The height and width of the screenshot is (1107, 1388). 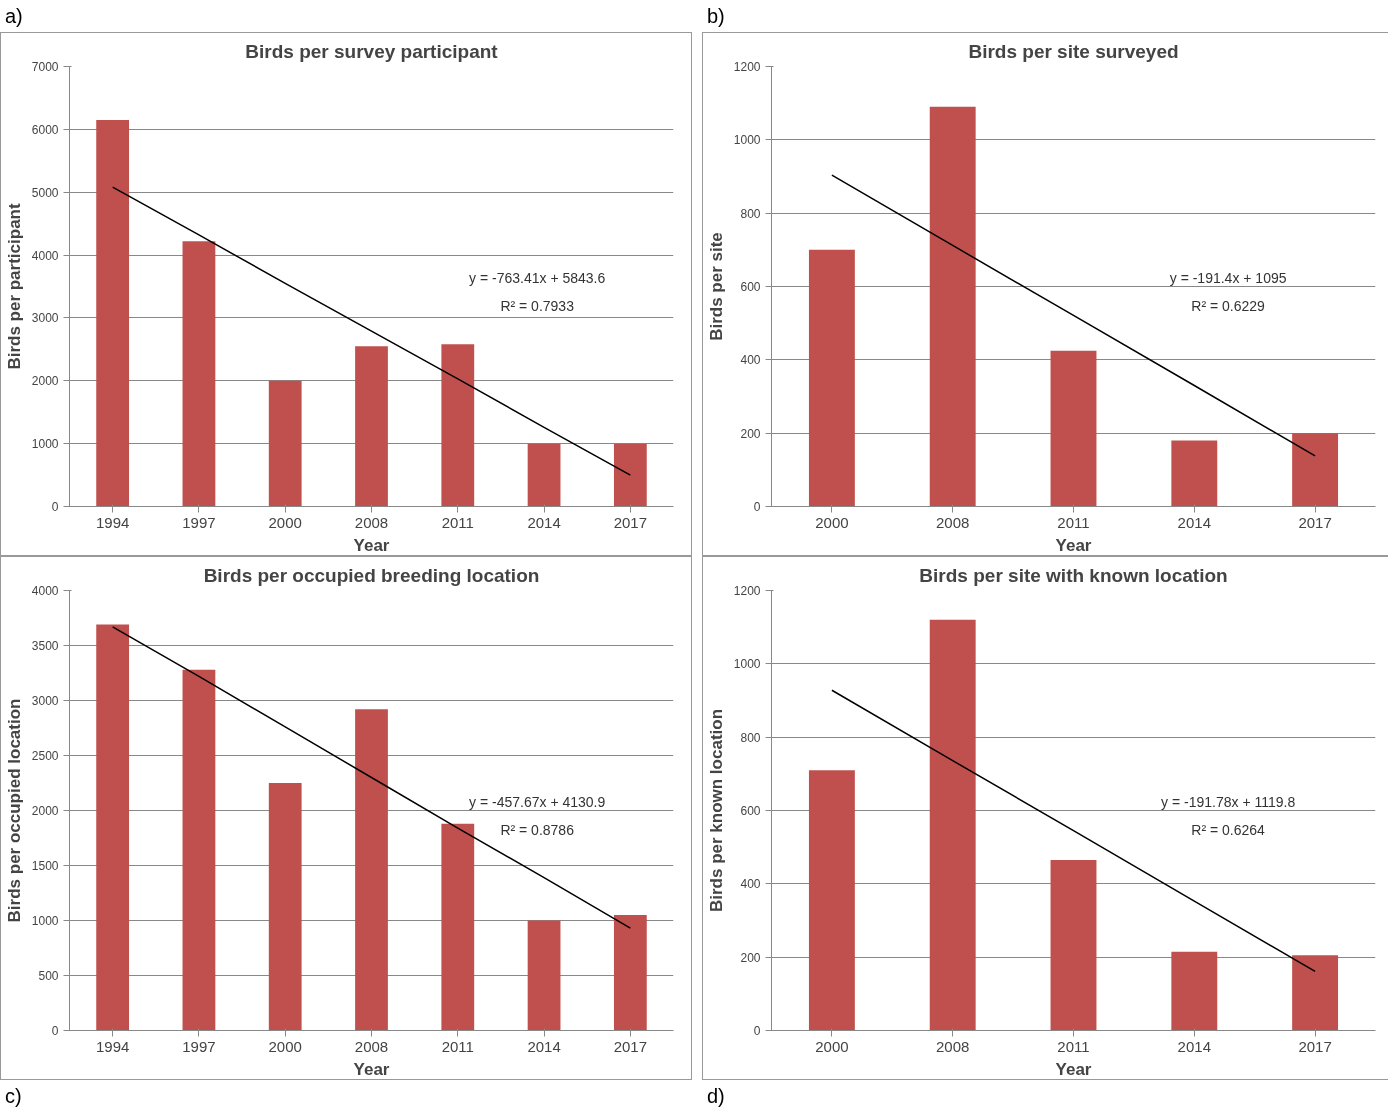 I want to click on y-axis-title: Birds per known location, so click(x=716, y=810).